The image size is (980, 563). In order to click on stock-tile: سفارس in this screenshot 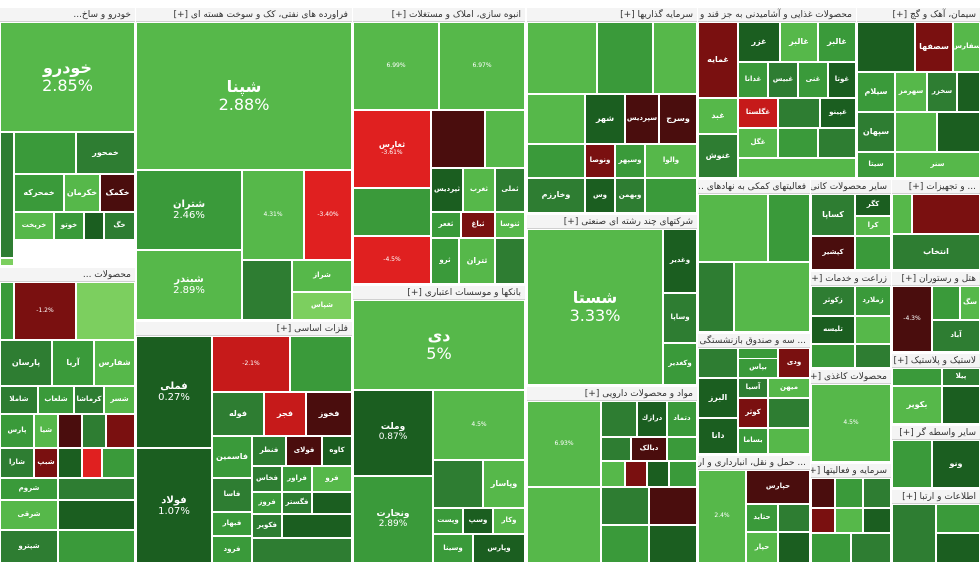, I will do `click(966, 47)`.